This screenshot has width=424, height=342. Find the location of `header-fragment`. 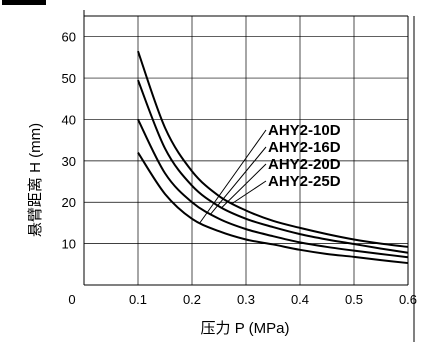

header-fragment is located at coordinates (24, 2).